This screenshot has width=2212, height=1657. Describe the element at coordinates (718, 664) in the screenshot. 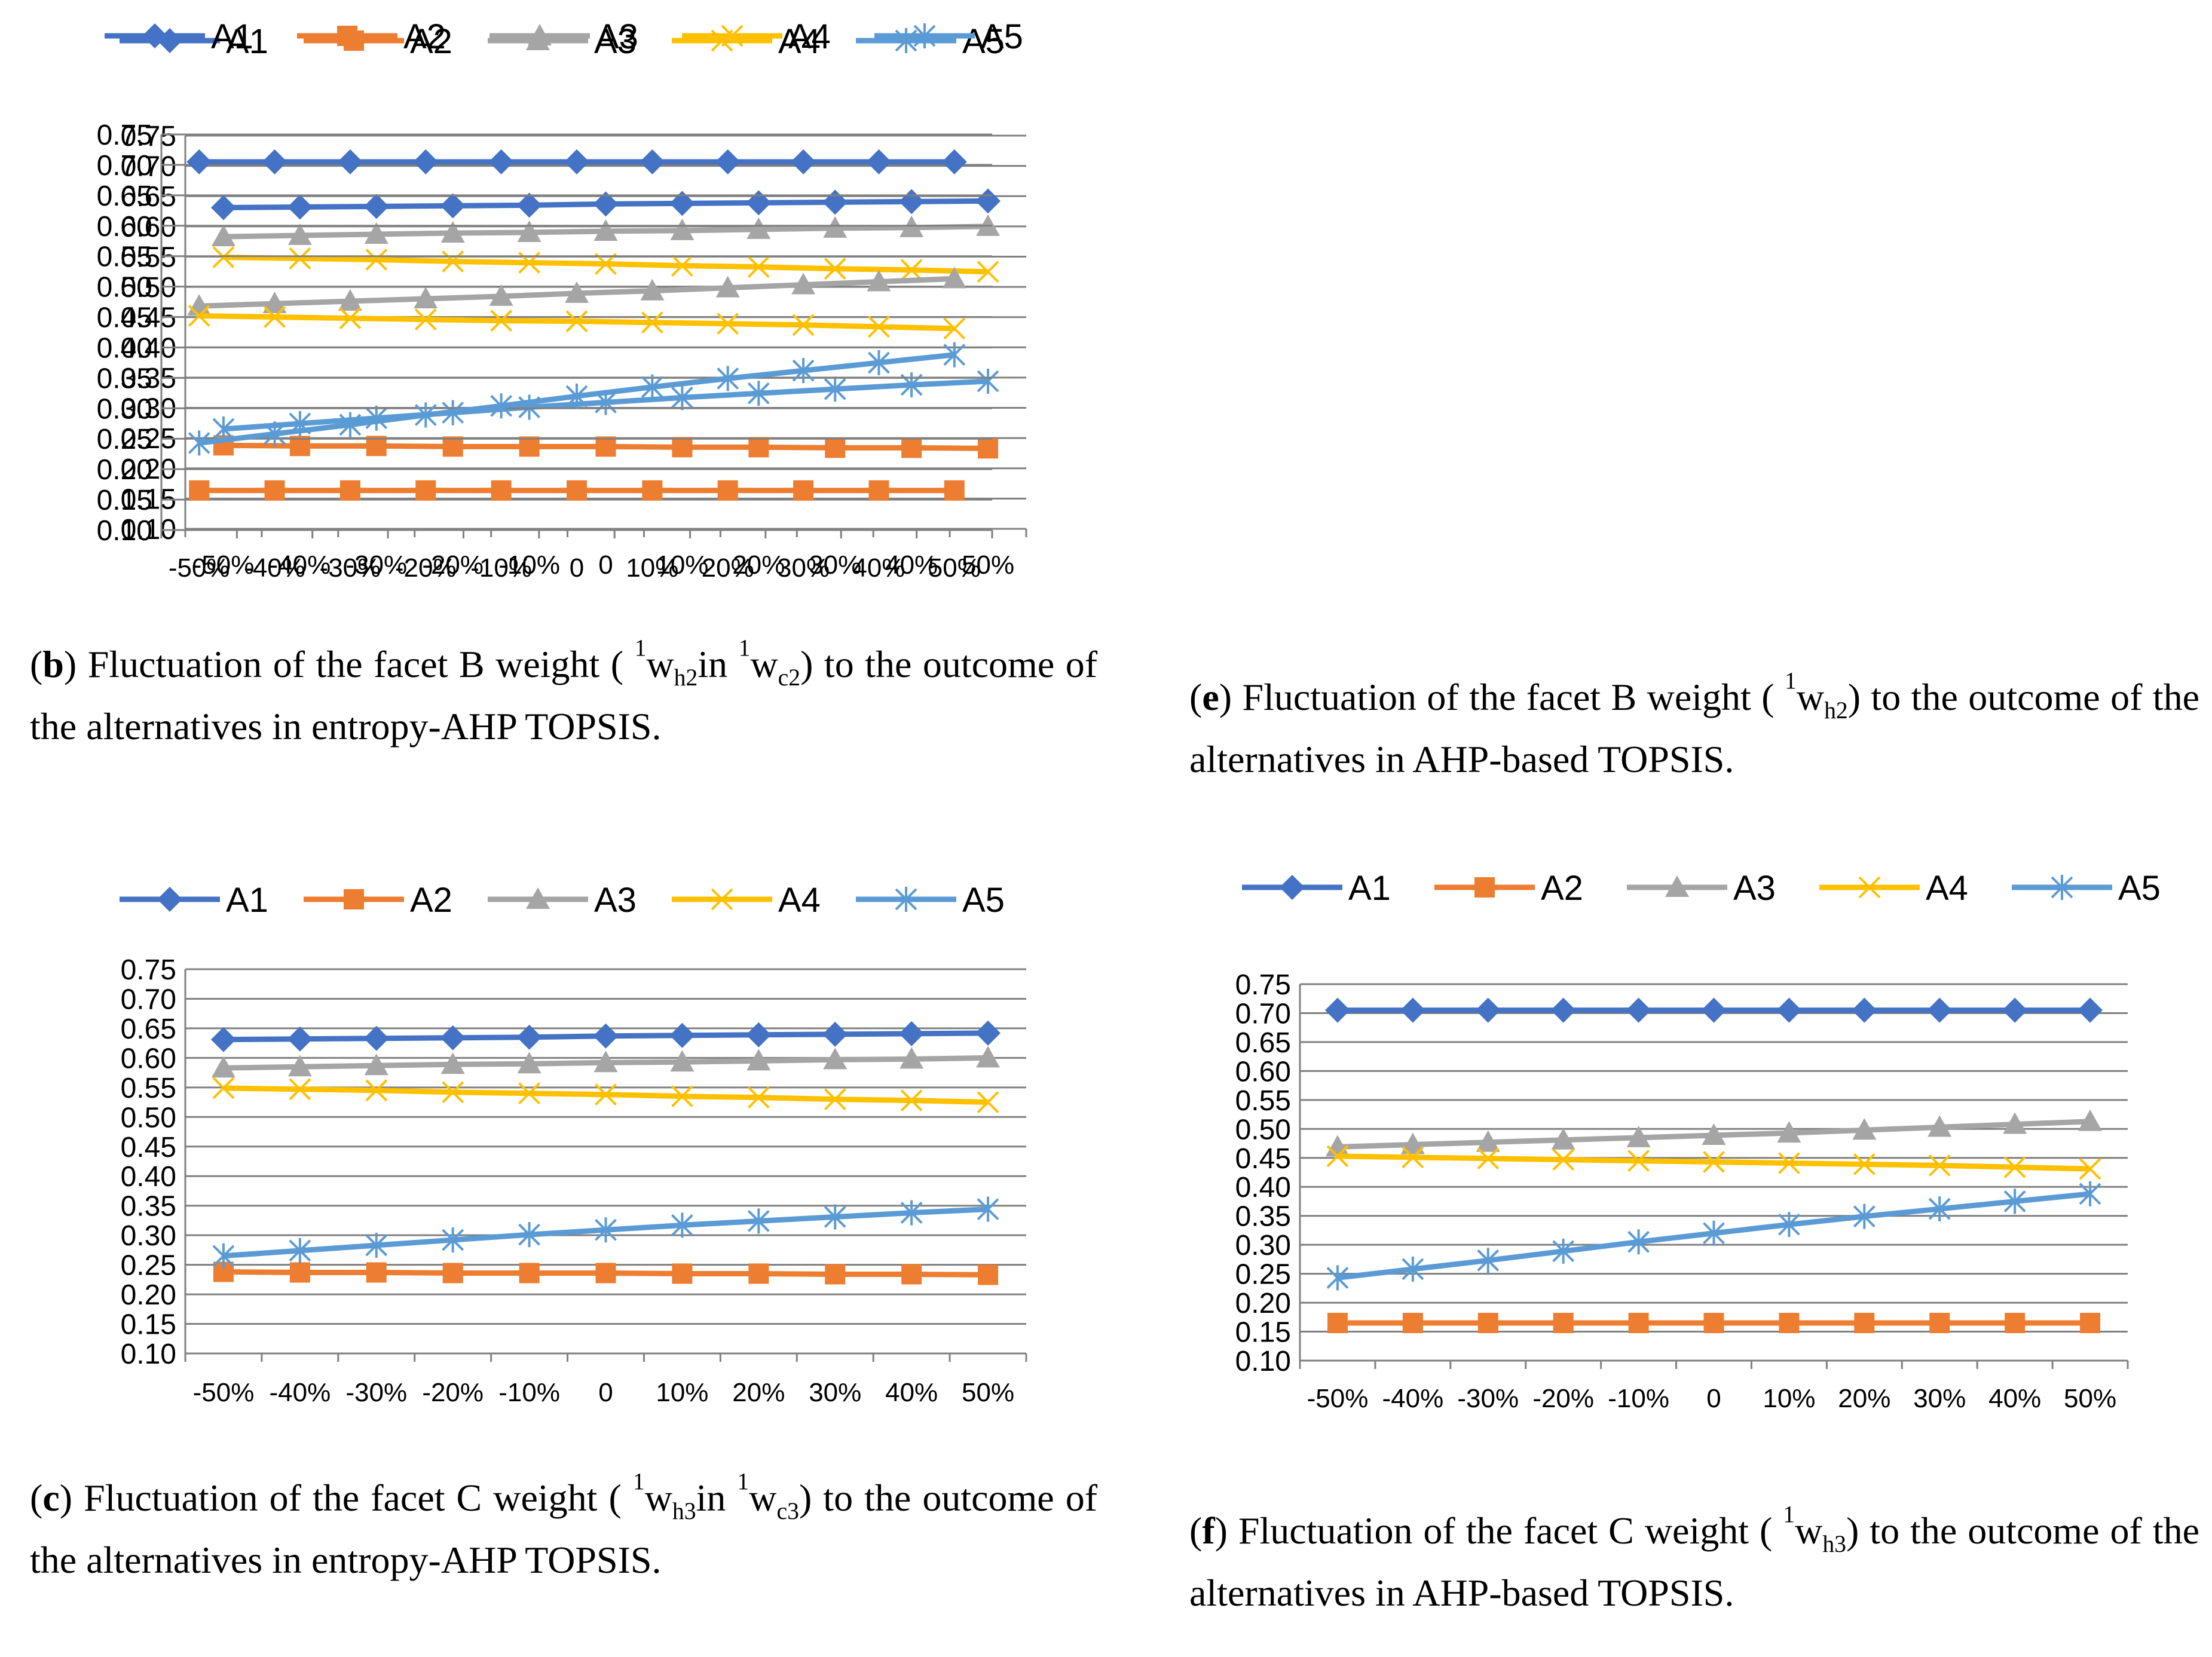

I see `caption-b-mid: in` at that location.